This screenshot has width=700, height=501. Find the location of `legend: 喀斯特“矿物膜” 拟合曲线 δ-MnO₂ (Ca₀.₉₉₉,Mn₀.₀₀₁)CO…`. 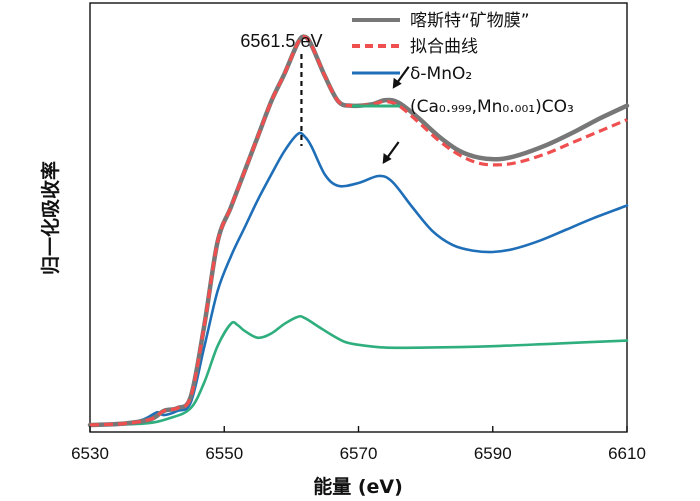

legend: 喀斯特“矿物膜” 拟合曲线 δ-MnO₂ (Ca₀.₉₉₉,Mn₀.₀₀₁)CO… is located at coordinates (463, 64).